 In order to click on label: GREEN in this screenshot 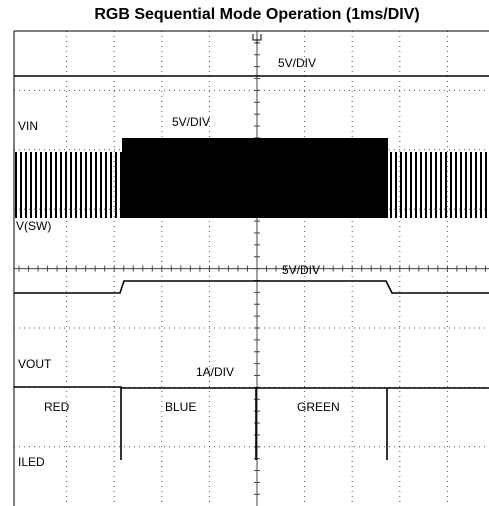, I will do `click(318, 407)`.